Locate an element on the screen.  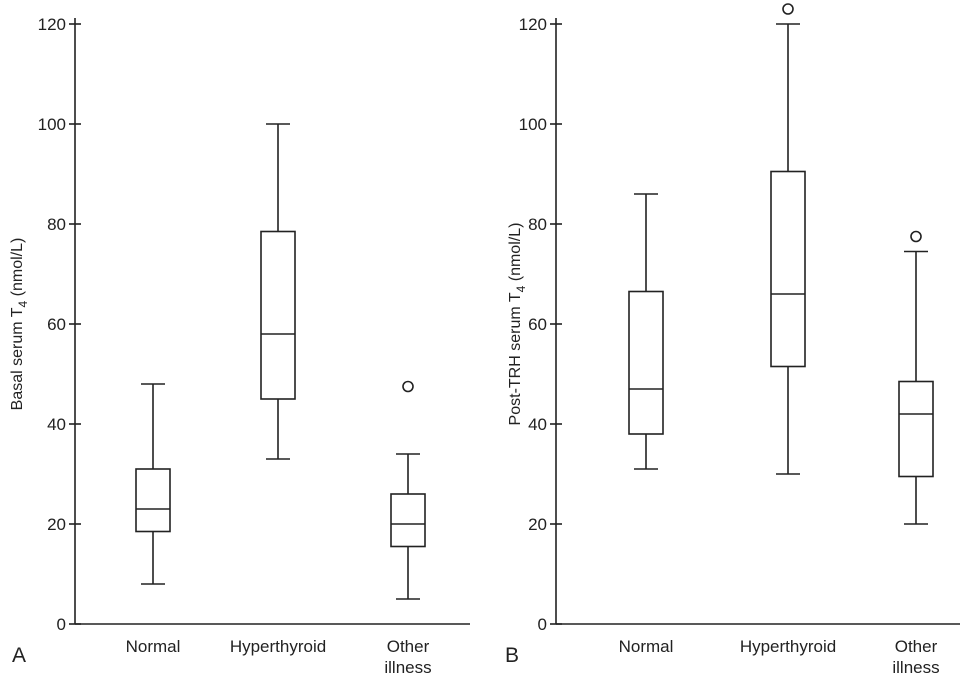
y-axis-label: Post-TRH serum T4 (nmol/L) is located at coordinates (517, 324).